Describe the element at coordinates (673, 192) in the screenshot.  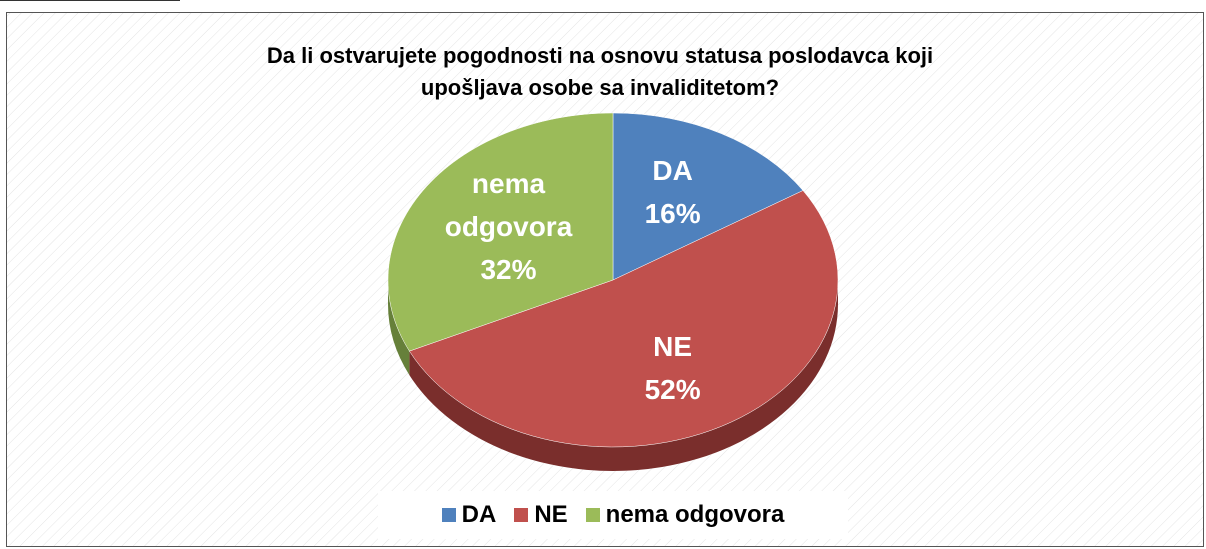
I see `slice-label: DA 16%` at that location.